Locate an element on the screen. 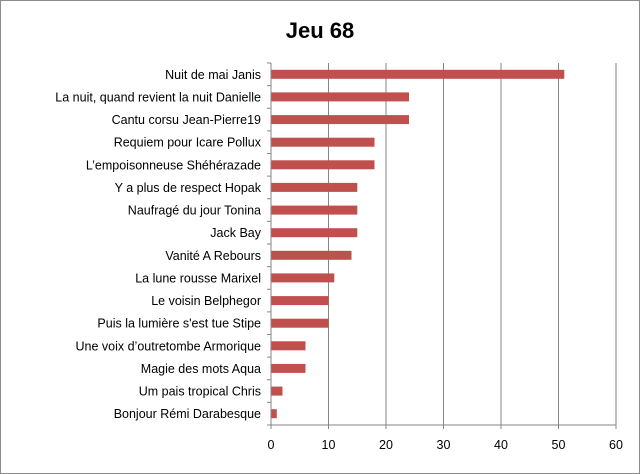  category-label: Cantu corsu Jean-Pierre19 is located at coordinates (186, 120).